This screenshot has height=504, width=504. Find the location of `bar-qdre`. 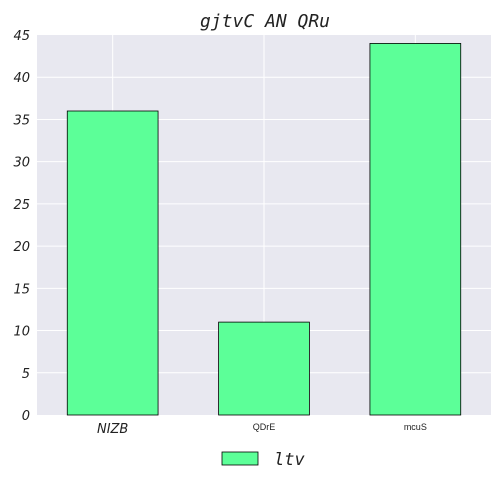

bar-qdre is located at coordinates (264, 368).